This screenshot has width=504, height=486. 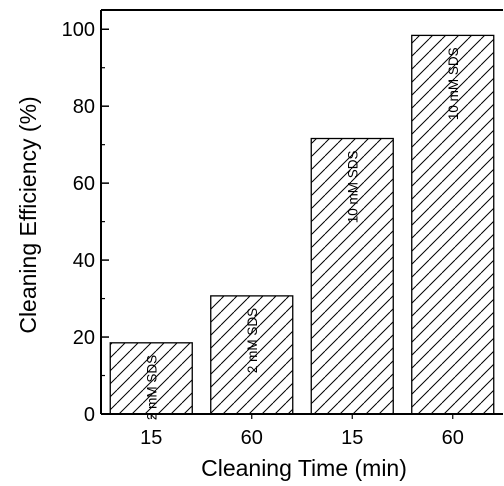 What do you see at coordinates (84, 261) in the screenshot?
I see `y-tick-label: 40` at bounding box center [84, 261].